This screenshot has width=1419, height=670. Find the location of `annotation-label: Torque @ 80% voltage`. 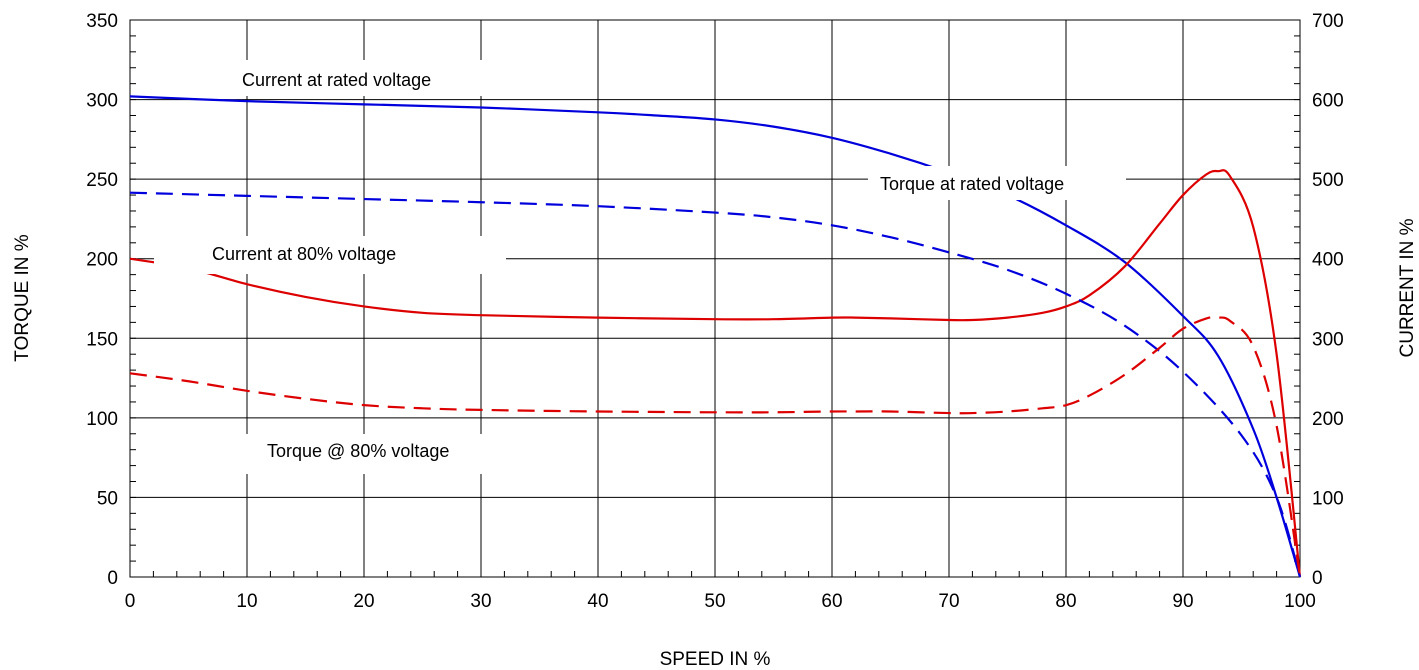

annotation-label: Torque @ 80% voltage is located at coordinates (358, 451).